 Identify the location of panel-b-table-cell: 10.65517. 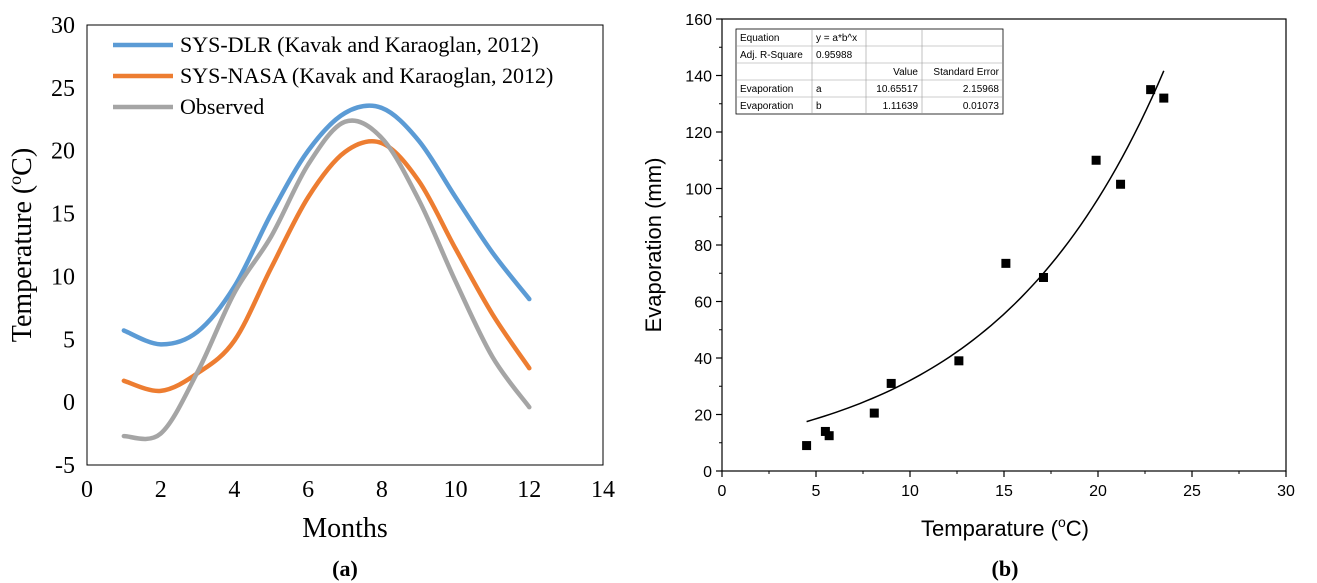
(897, 89).